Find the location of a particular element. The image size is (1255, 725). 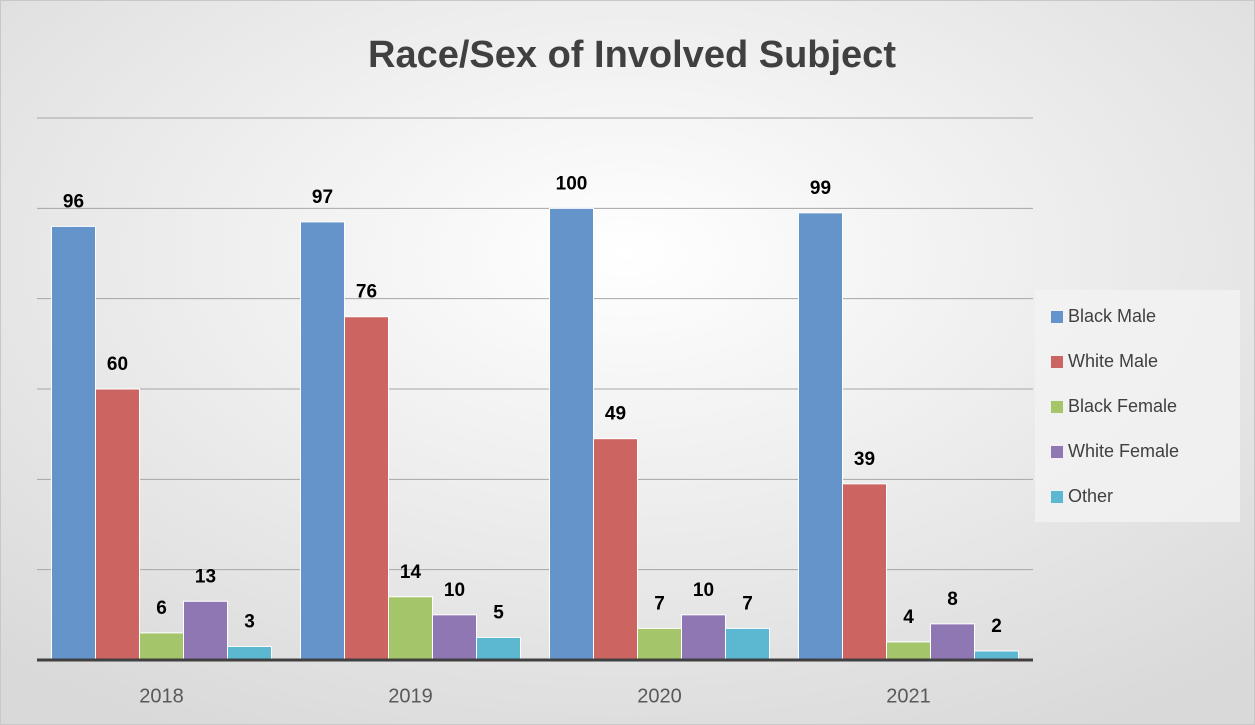

legend-label: White Male is located at coordinates (1113, 361).